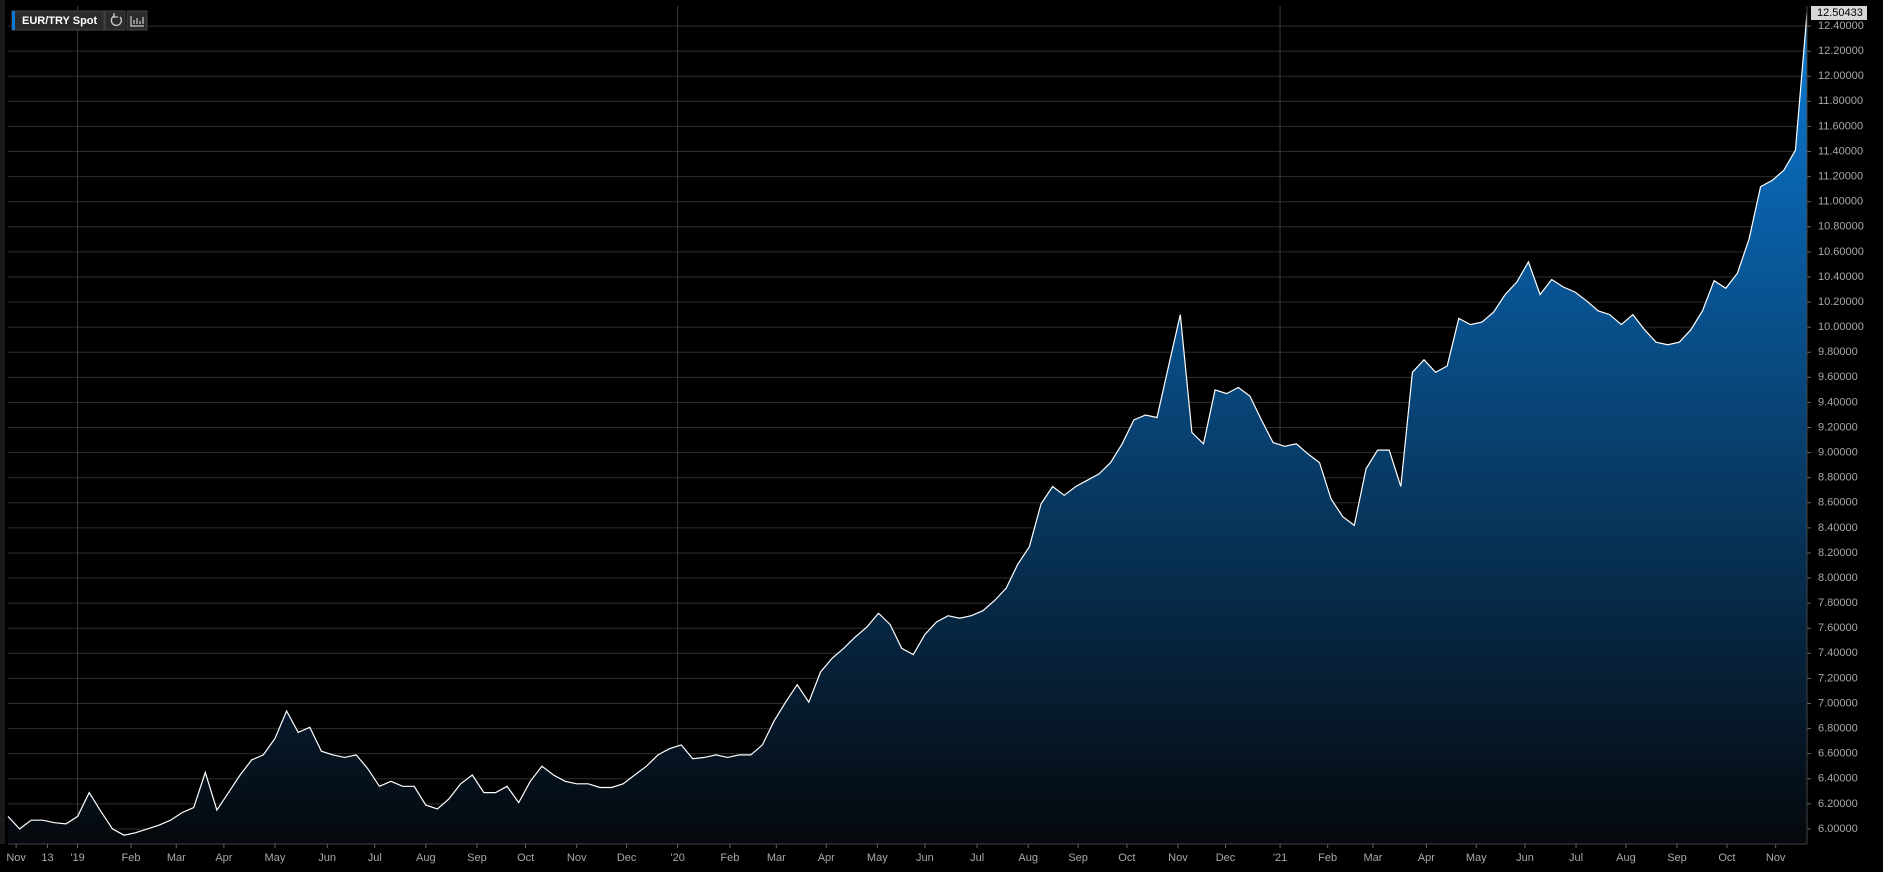  I want to click on y-tick-label: 10.00000, so click(1841, 327).